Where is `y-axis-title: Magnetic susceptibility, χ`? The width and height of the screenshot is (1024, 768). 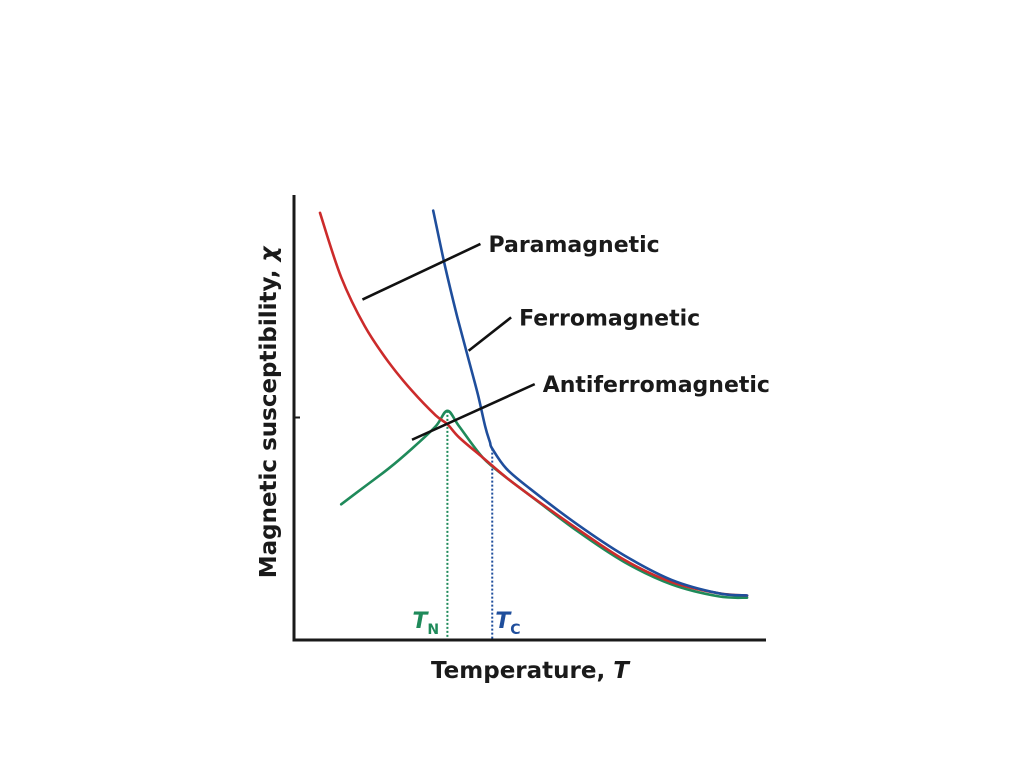 y-axis-title: Magnetic susceptibility, χ is located at coordinates (269, 412).